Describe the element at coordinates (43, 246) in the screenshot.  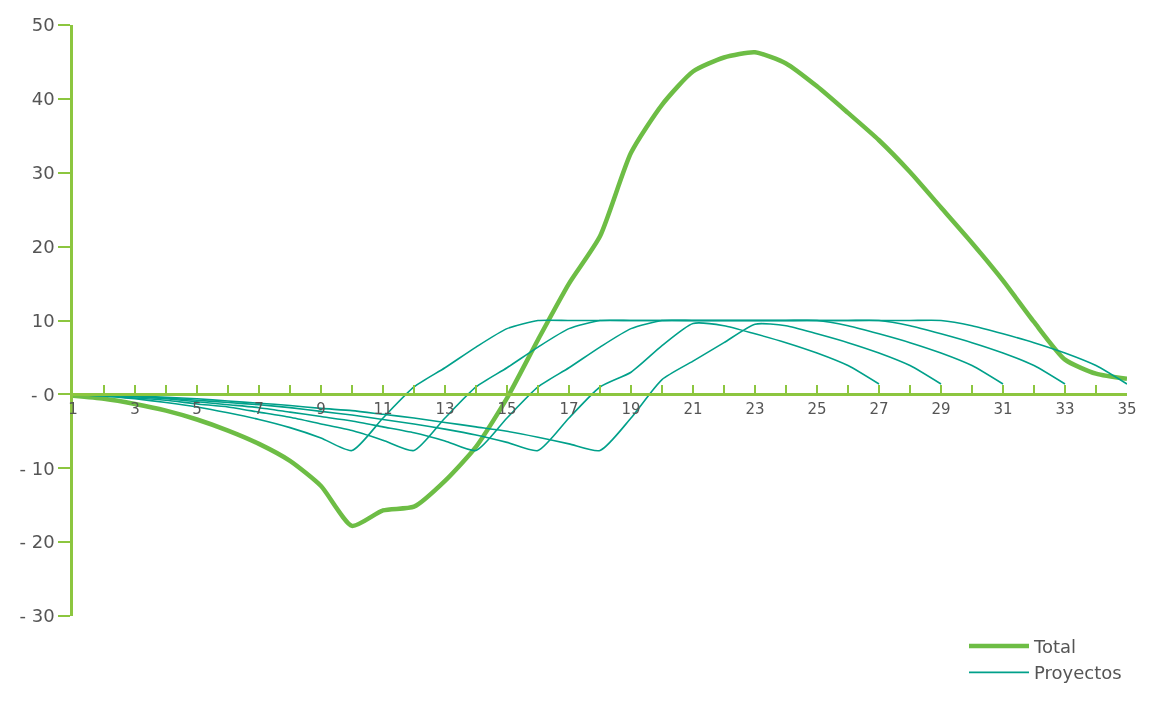
I see `y-tick-label: 20` at that location.